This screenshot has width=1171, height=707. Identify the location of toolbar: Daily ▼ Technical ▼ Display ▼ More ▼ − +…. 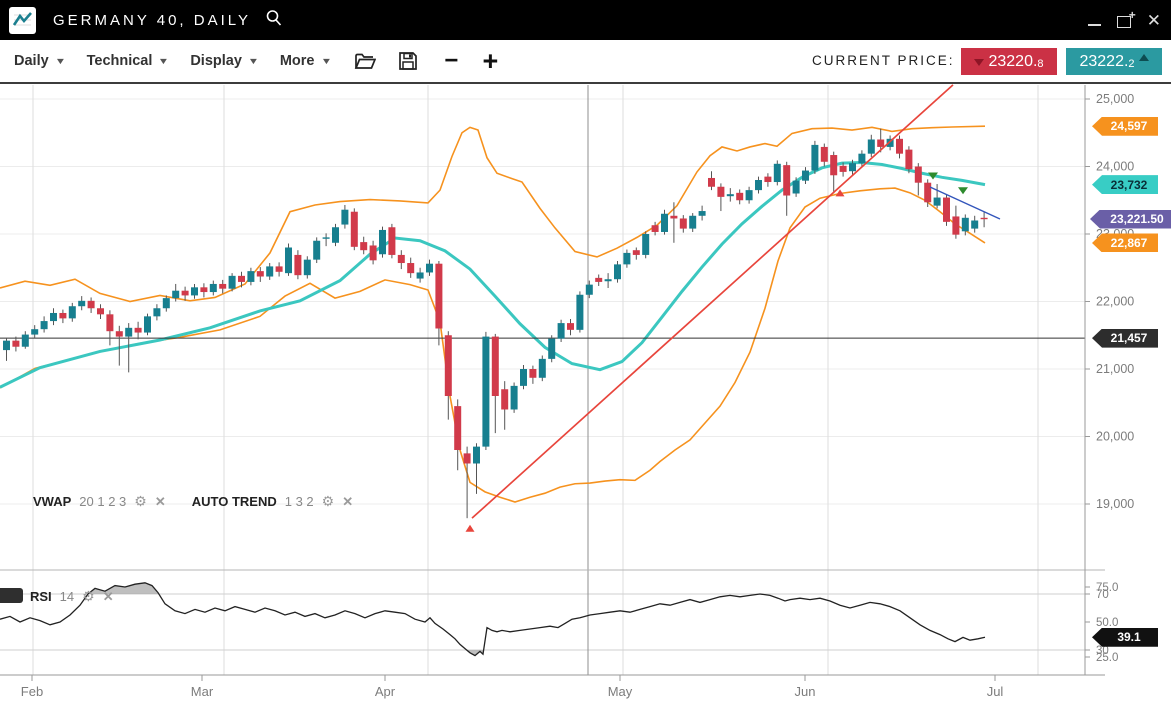
(585, 62).